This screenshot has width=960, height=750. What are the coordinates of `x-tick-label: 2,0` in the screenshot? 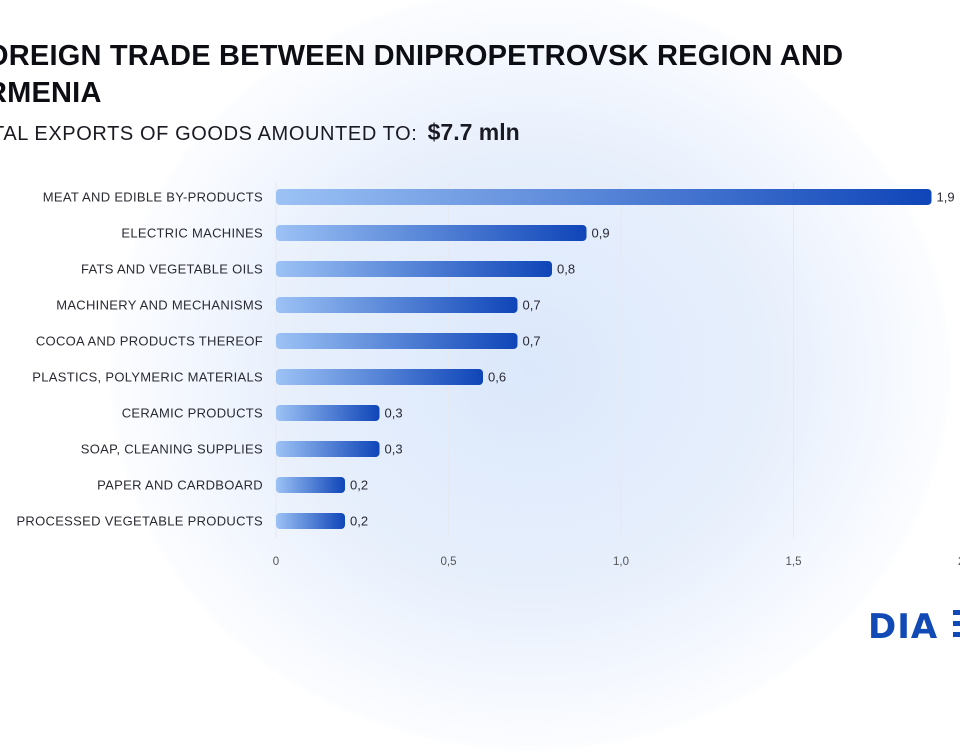 It's located at (959, 562).